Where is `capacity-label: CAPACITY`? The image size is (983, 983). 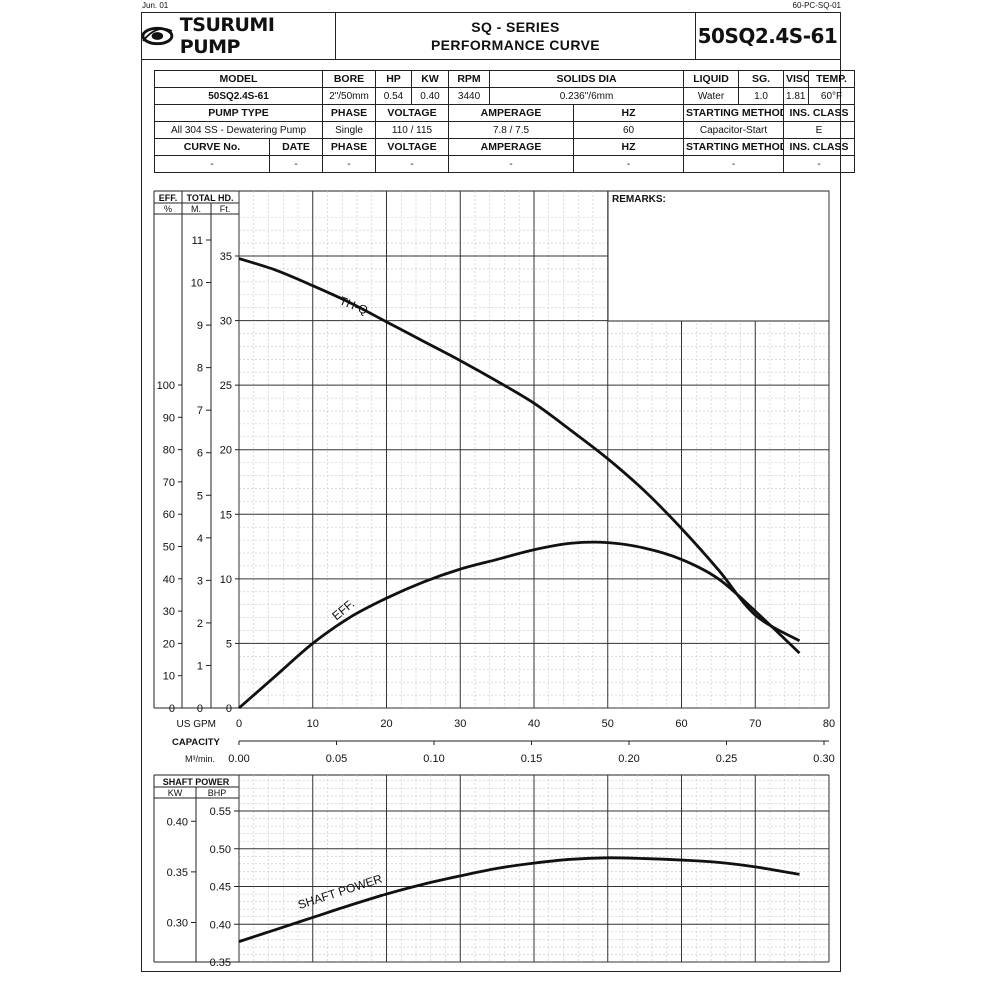 capacity-label: CAPACITY is located at coordinates (196, 742).